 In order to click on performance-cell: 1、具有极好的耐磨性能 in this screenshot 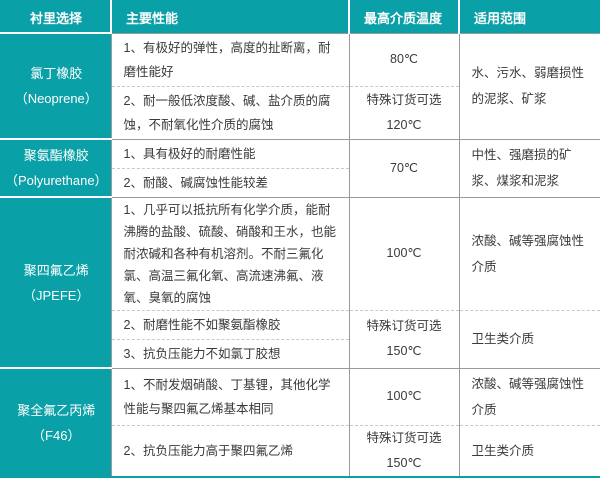, I will do `click(229, 153)`.